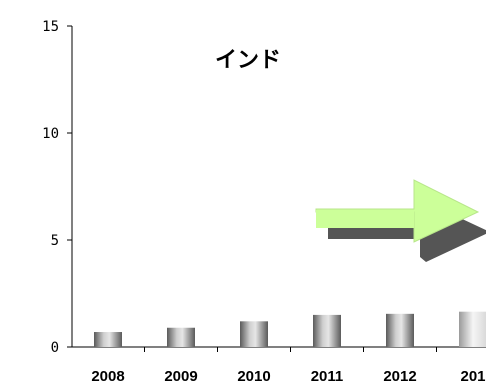  What do you see at coordinates (365, 219) in the screenshot?
I see `arrow-fill` at bounding box center [365, 219].